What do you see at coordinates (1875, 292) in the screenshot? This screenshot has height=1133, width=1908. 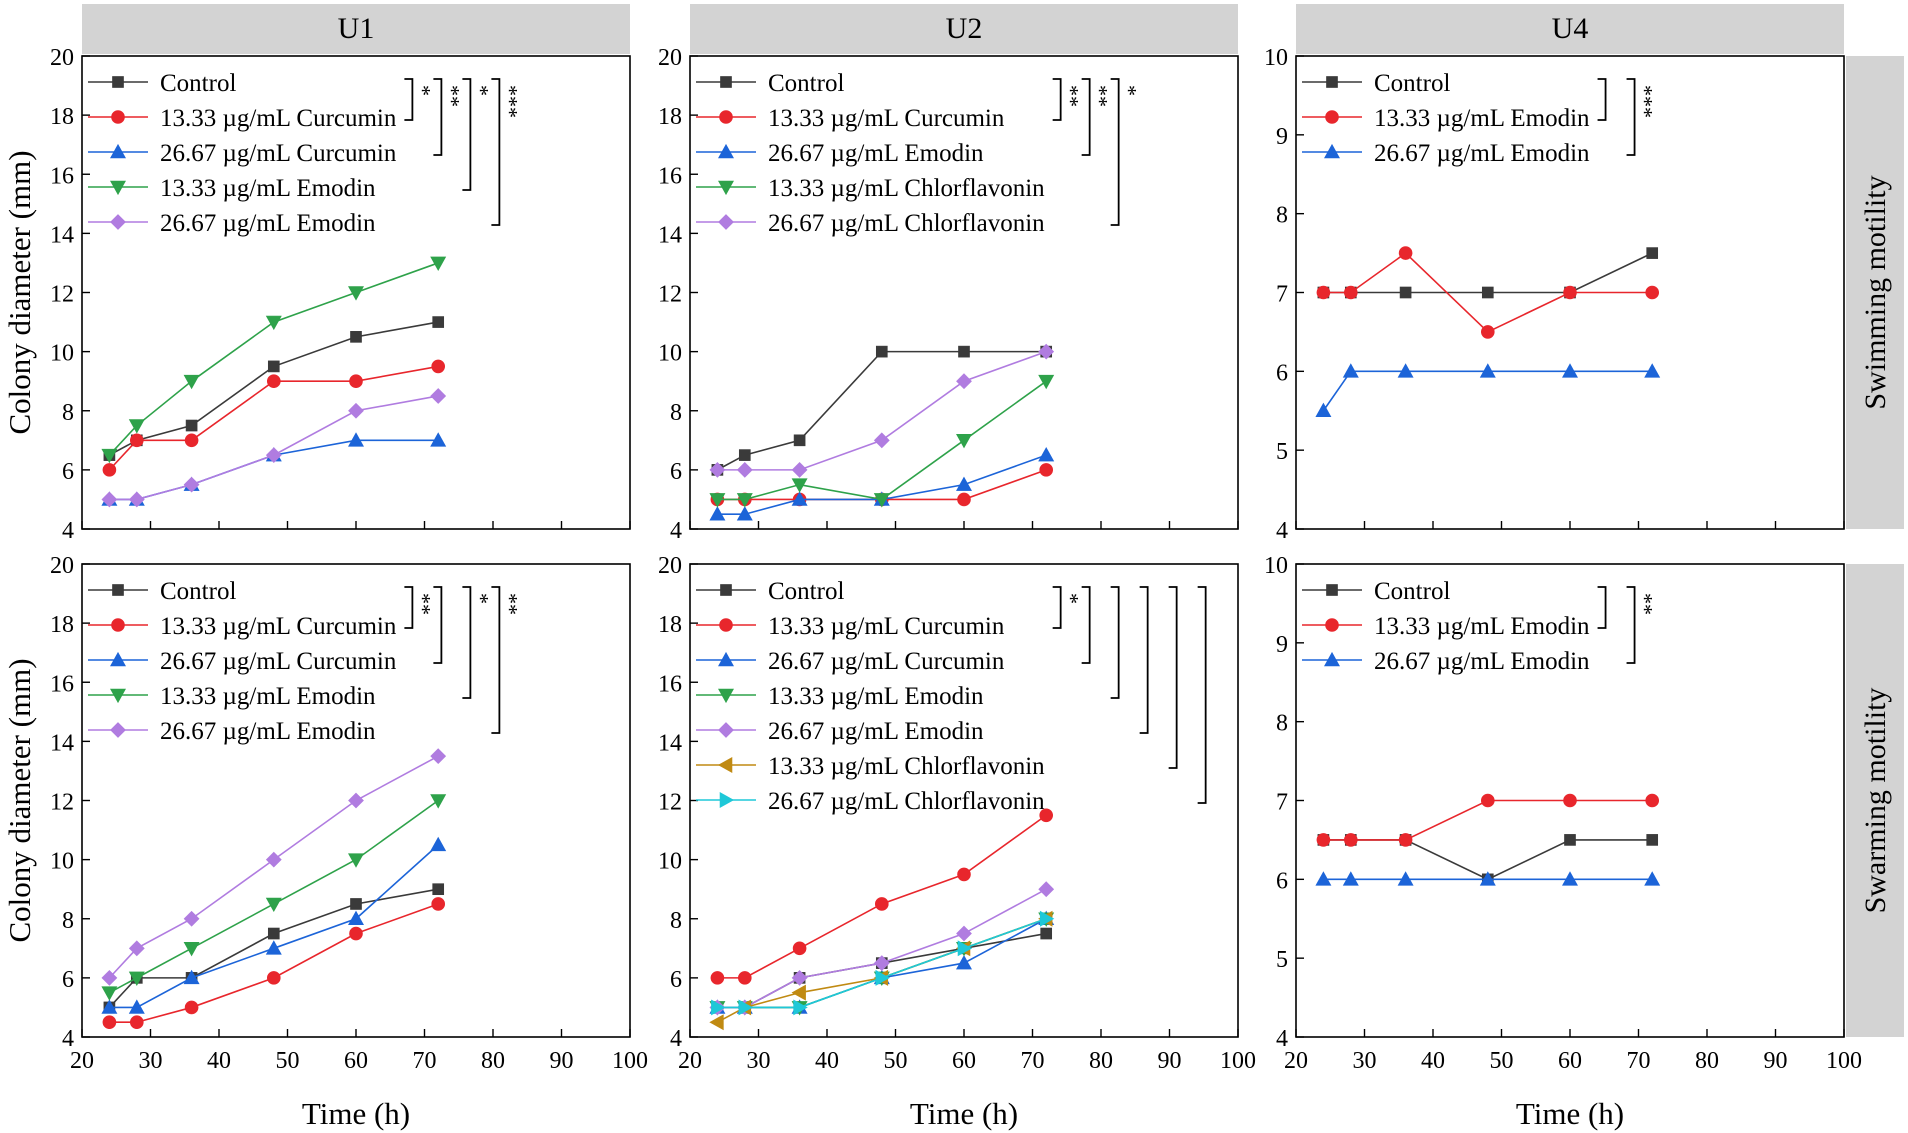 I see `row-strip` at bounding box center [1875, 292].